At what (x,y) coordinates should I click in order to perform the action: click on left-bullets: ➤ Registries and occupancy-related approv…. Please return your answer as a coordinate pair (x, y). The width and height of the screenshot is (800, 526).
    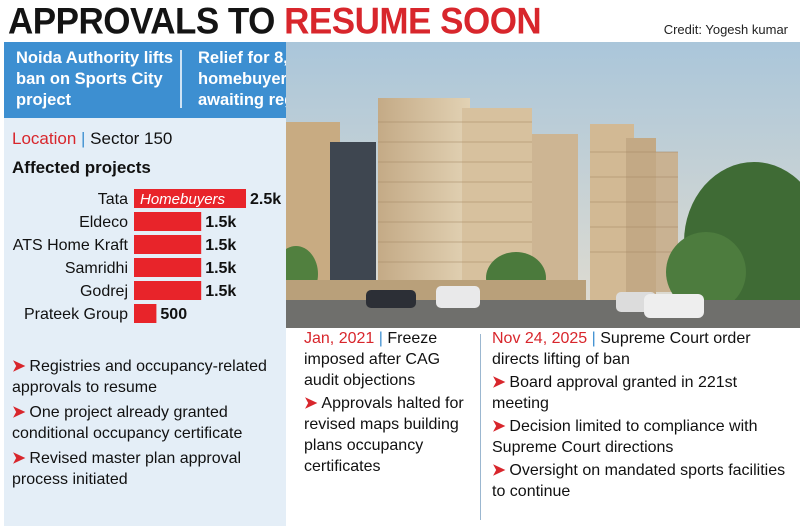
    Looking at the image, I should click on (147, 425).